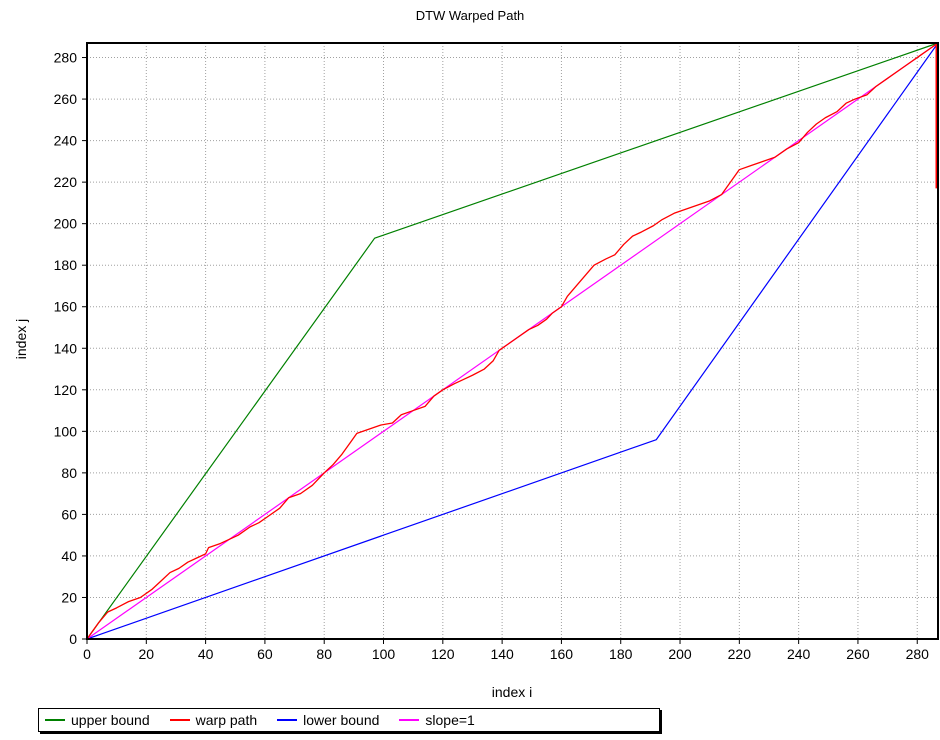  Describe the element at coordinates (341, 720) in the screenshot. I see `legend-label: lower bound` at that location.